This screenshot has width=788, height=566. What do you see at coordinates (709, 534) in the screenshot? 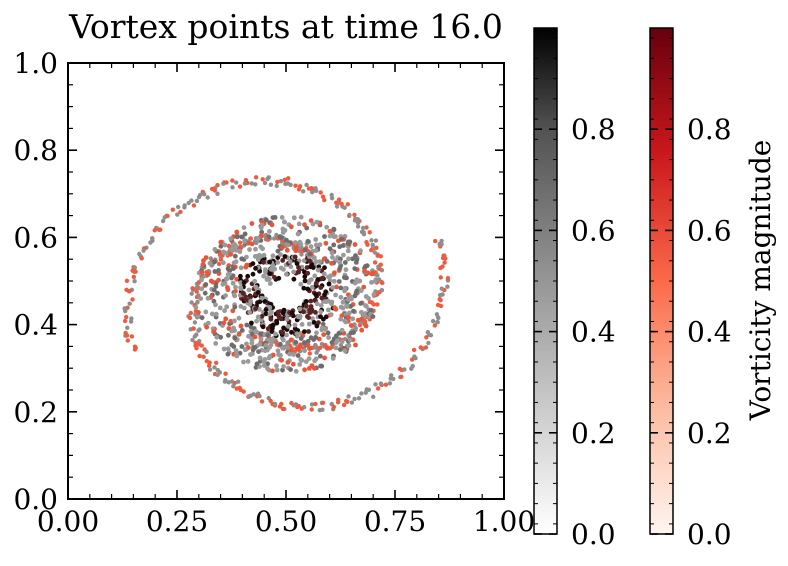
I see `colorbar-tick-label: 0.0` at bounding box center [709, 534].